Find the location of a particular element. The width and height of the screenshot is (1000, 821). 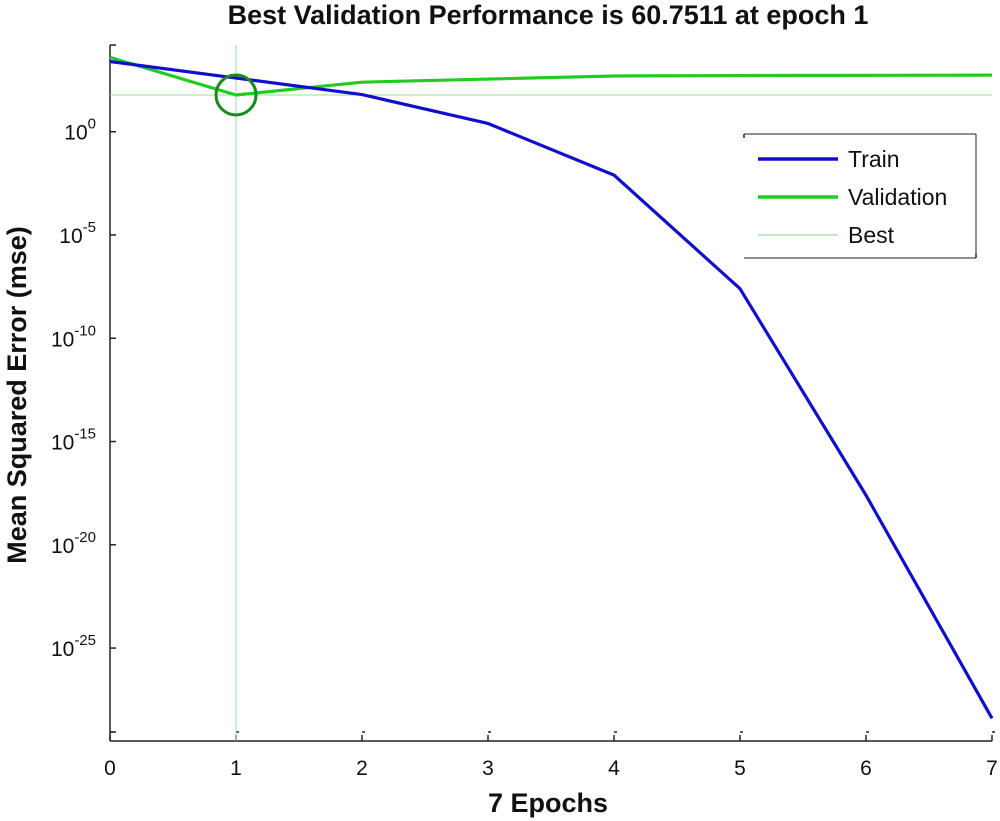

x-tick-label: 2 is located at coordinates (362, 768).